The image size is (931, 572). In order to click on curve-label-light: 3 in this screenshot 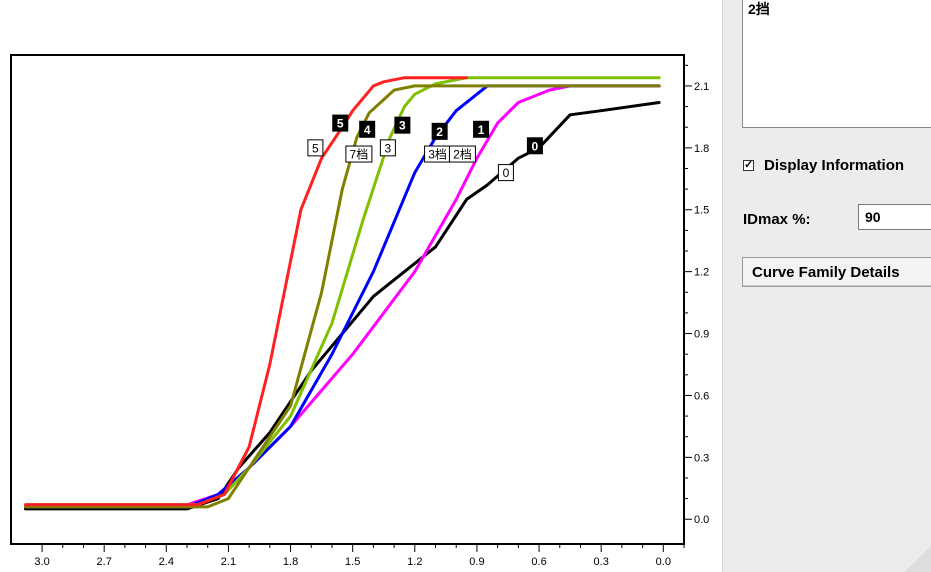, I will do `click(387, 148)`.